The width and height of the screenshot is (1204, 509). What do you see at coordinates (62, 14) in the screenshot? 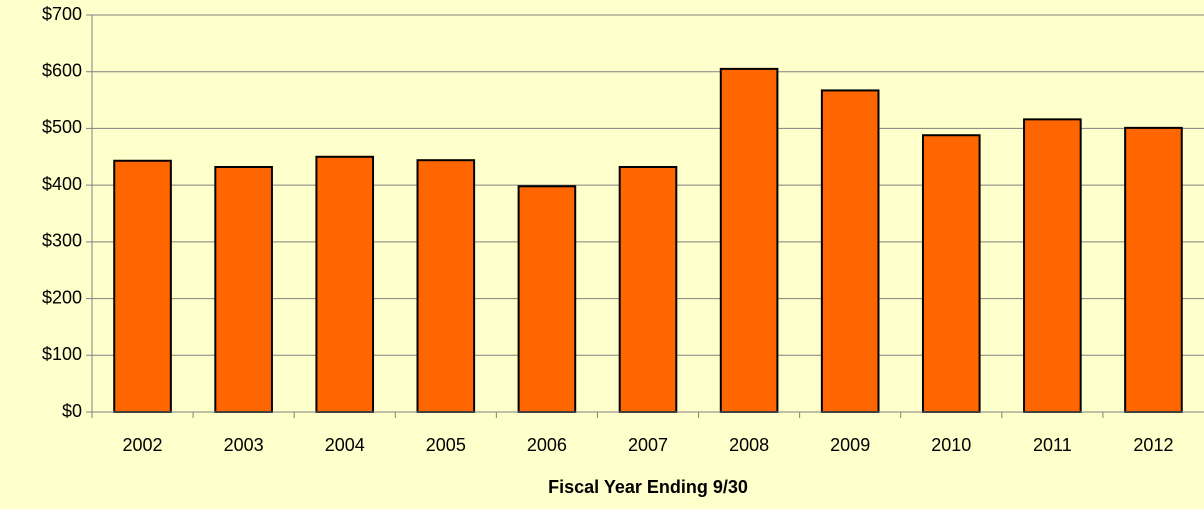
I see `y-tick-label: $700` at bounding box center [62, 14].